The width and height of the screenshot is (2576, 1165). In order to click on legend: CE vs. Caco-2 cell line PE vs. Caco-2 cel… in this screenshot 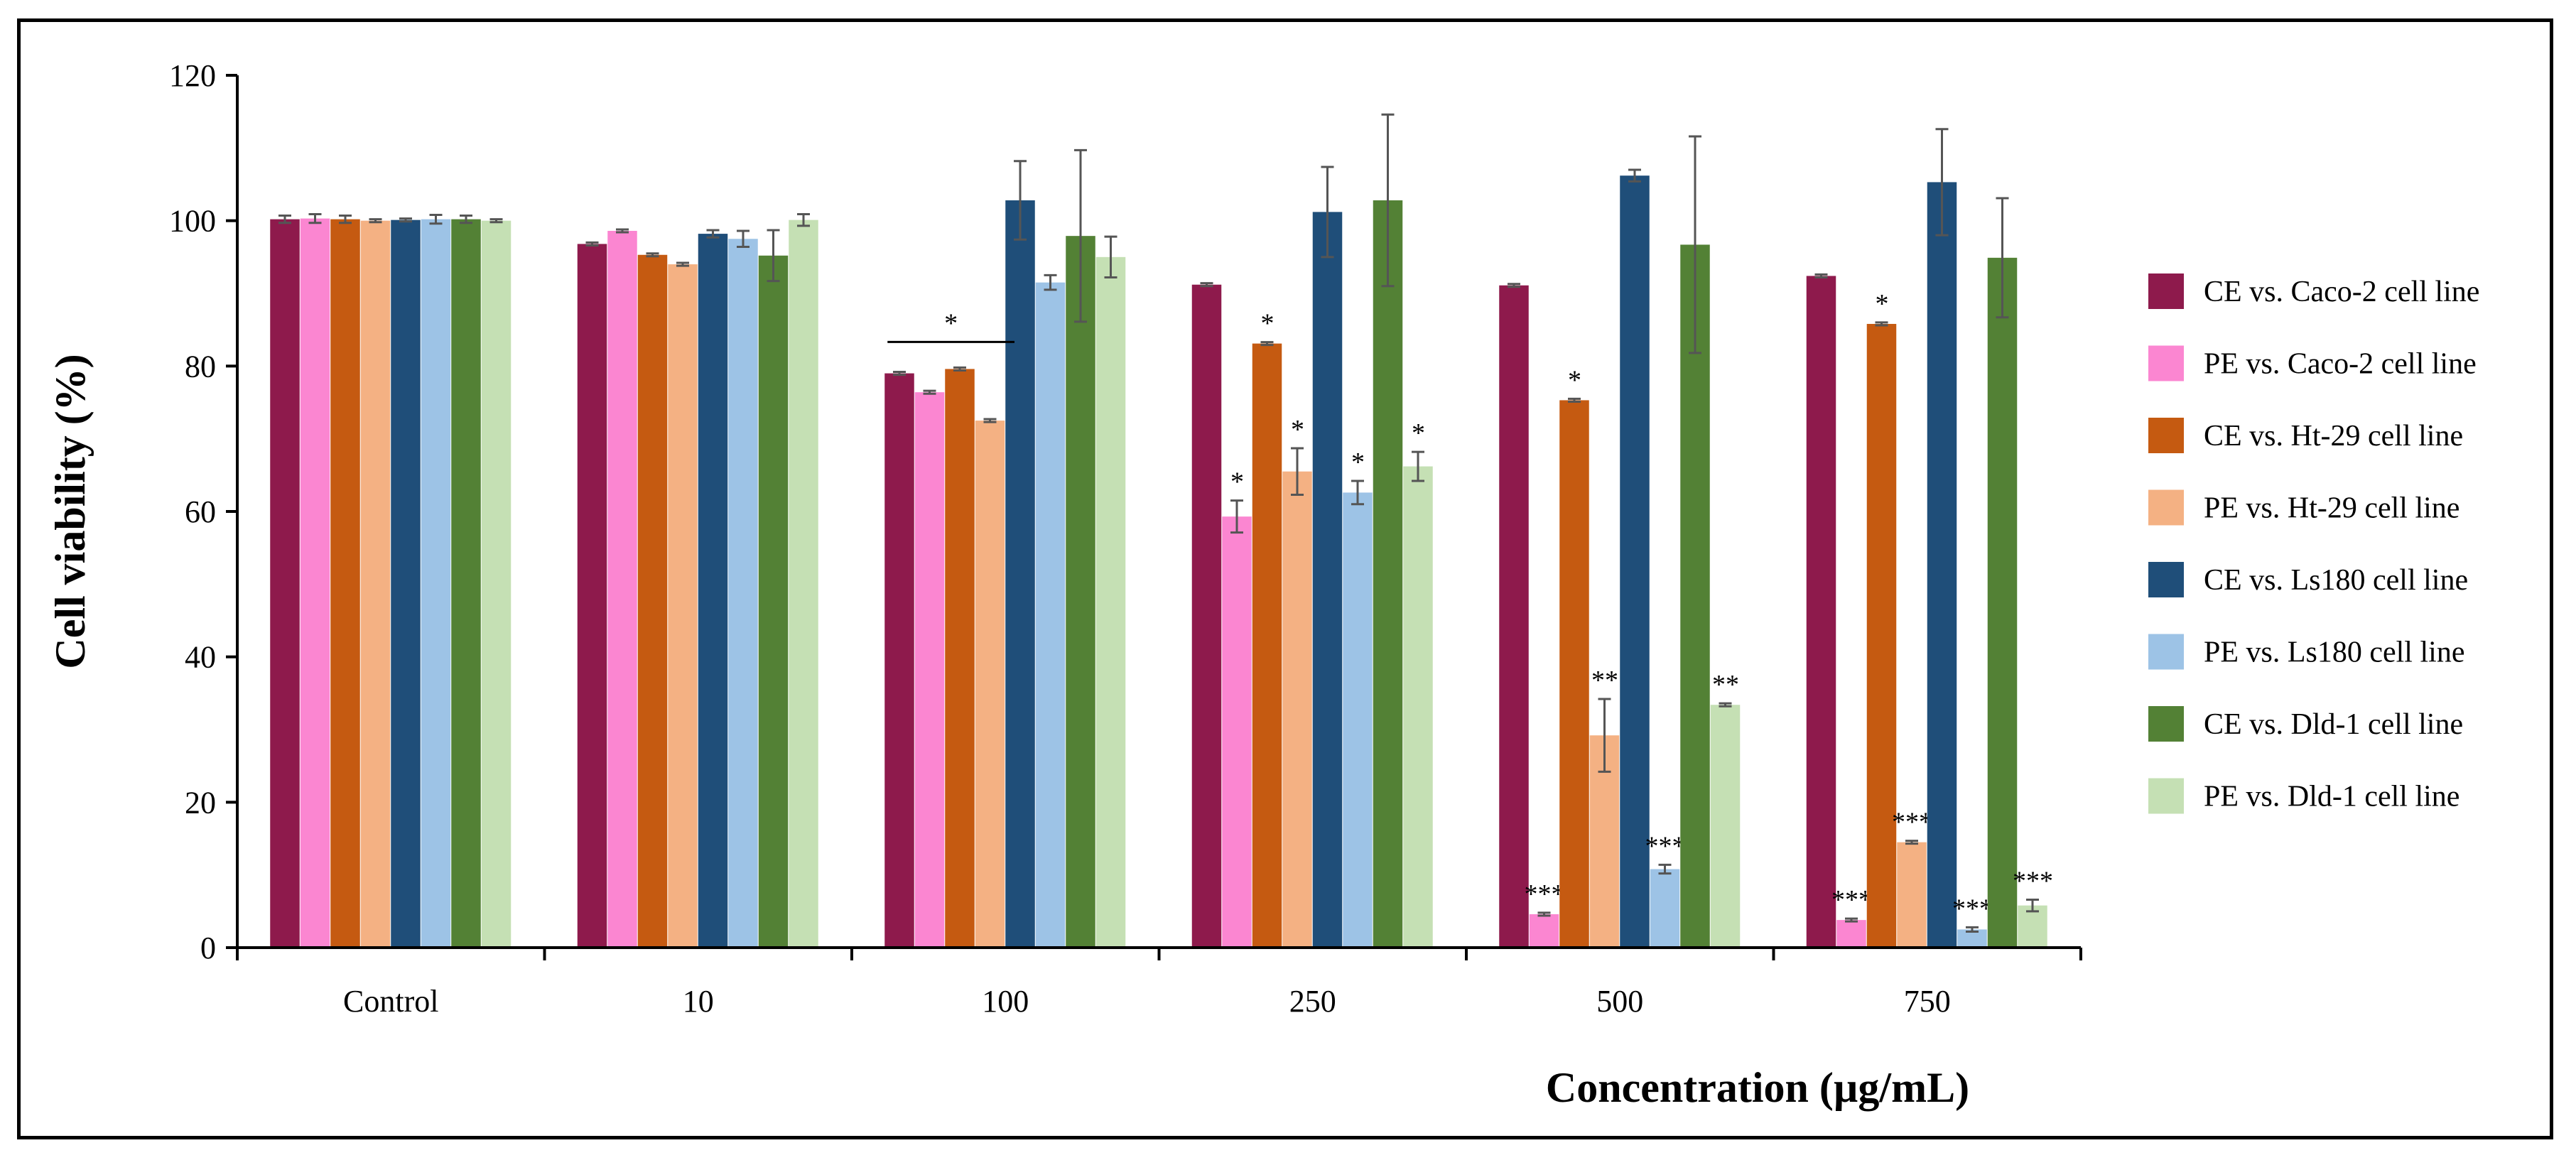, I will do `click(2313, 543)`.